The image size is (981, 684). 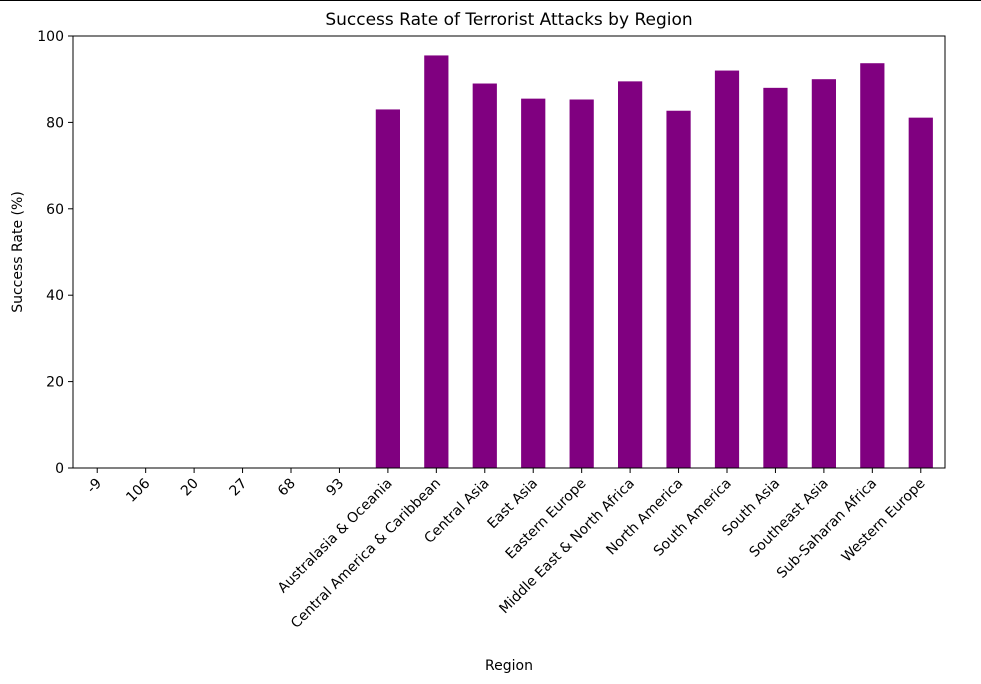 I want to click on top-border, so click(x=490, y=0).